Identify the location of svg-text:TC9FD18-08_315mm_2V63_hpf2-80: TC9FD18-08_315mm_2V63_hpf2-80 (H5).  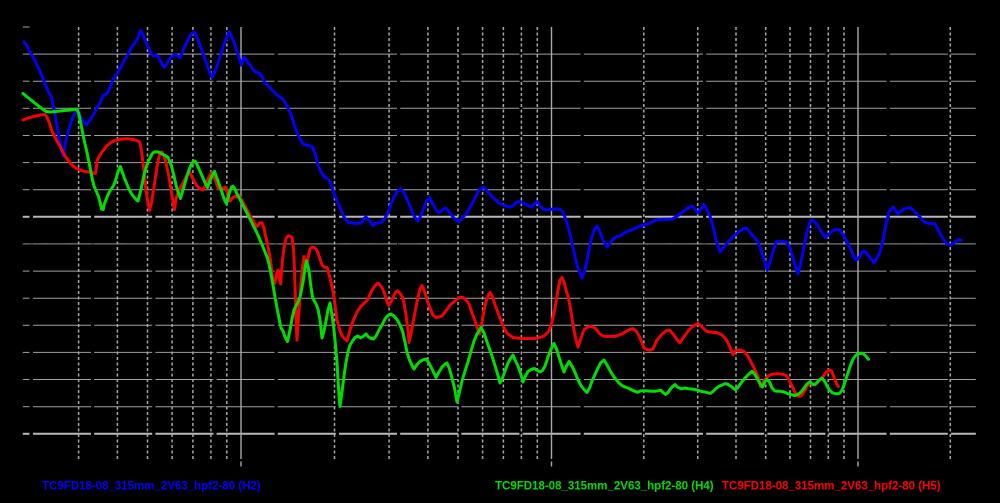
(831, 487).